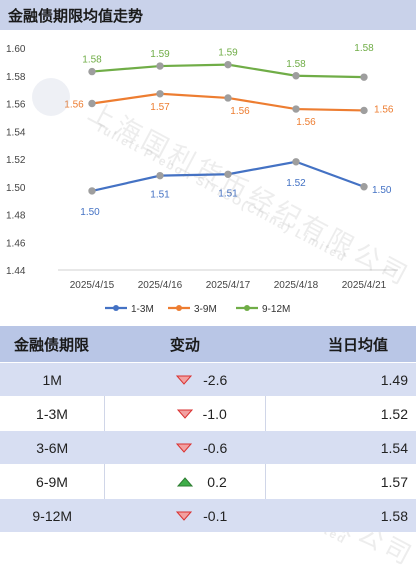 The height and width of the screenshot is (574, 416). I want to click on y-tick-label: 1.46, so click(16, 243).